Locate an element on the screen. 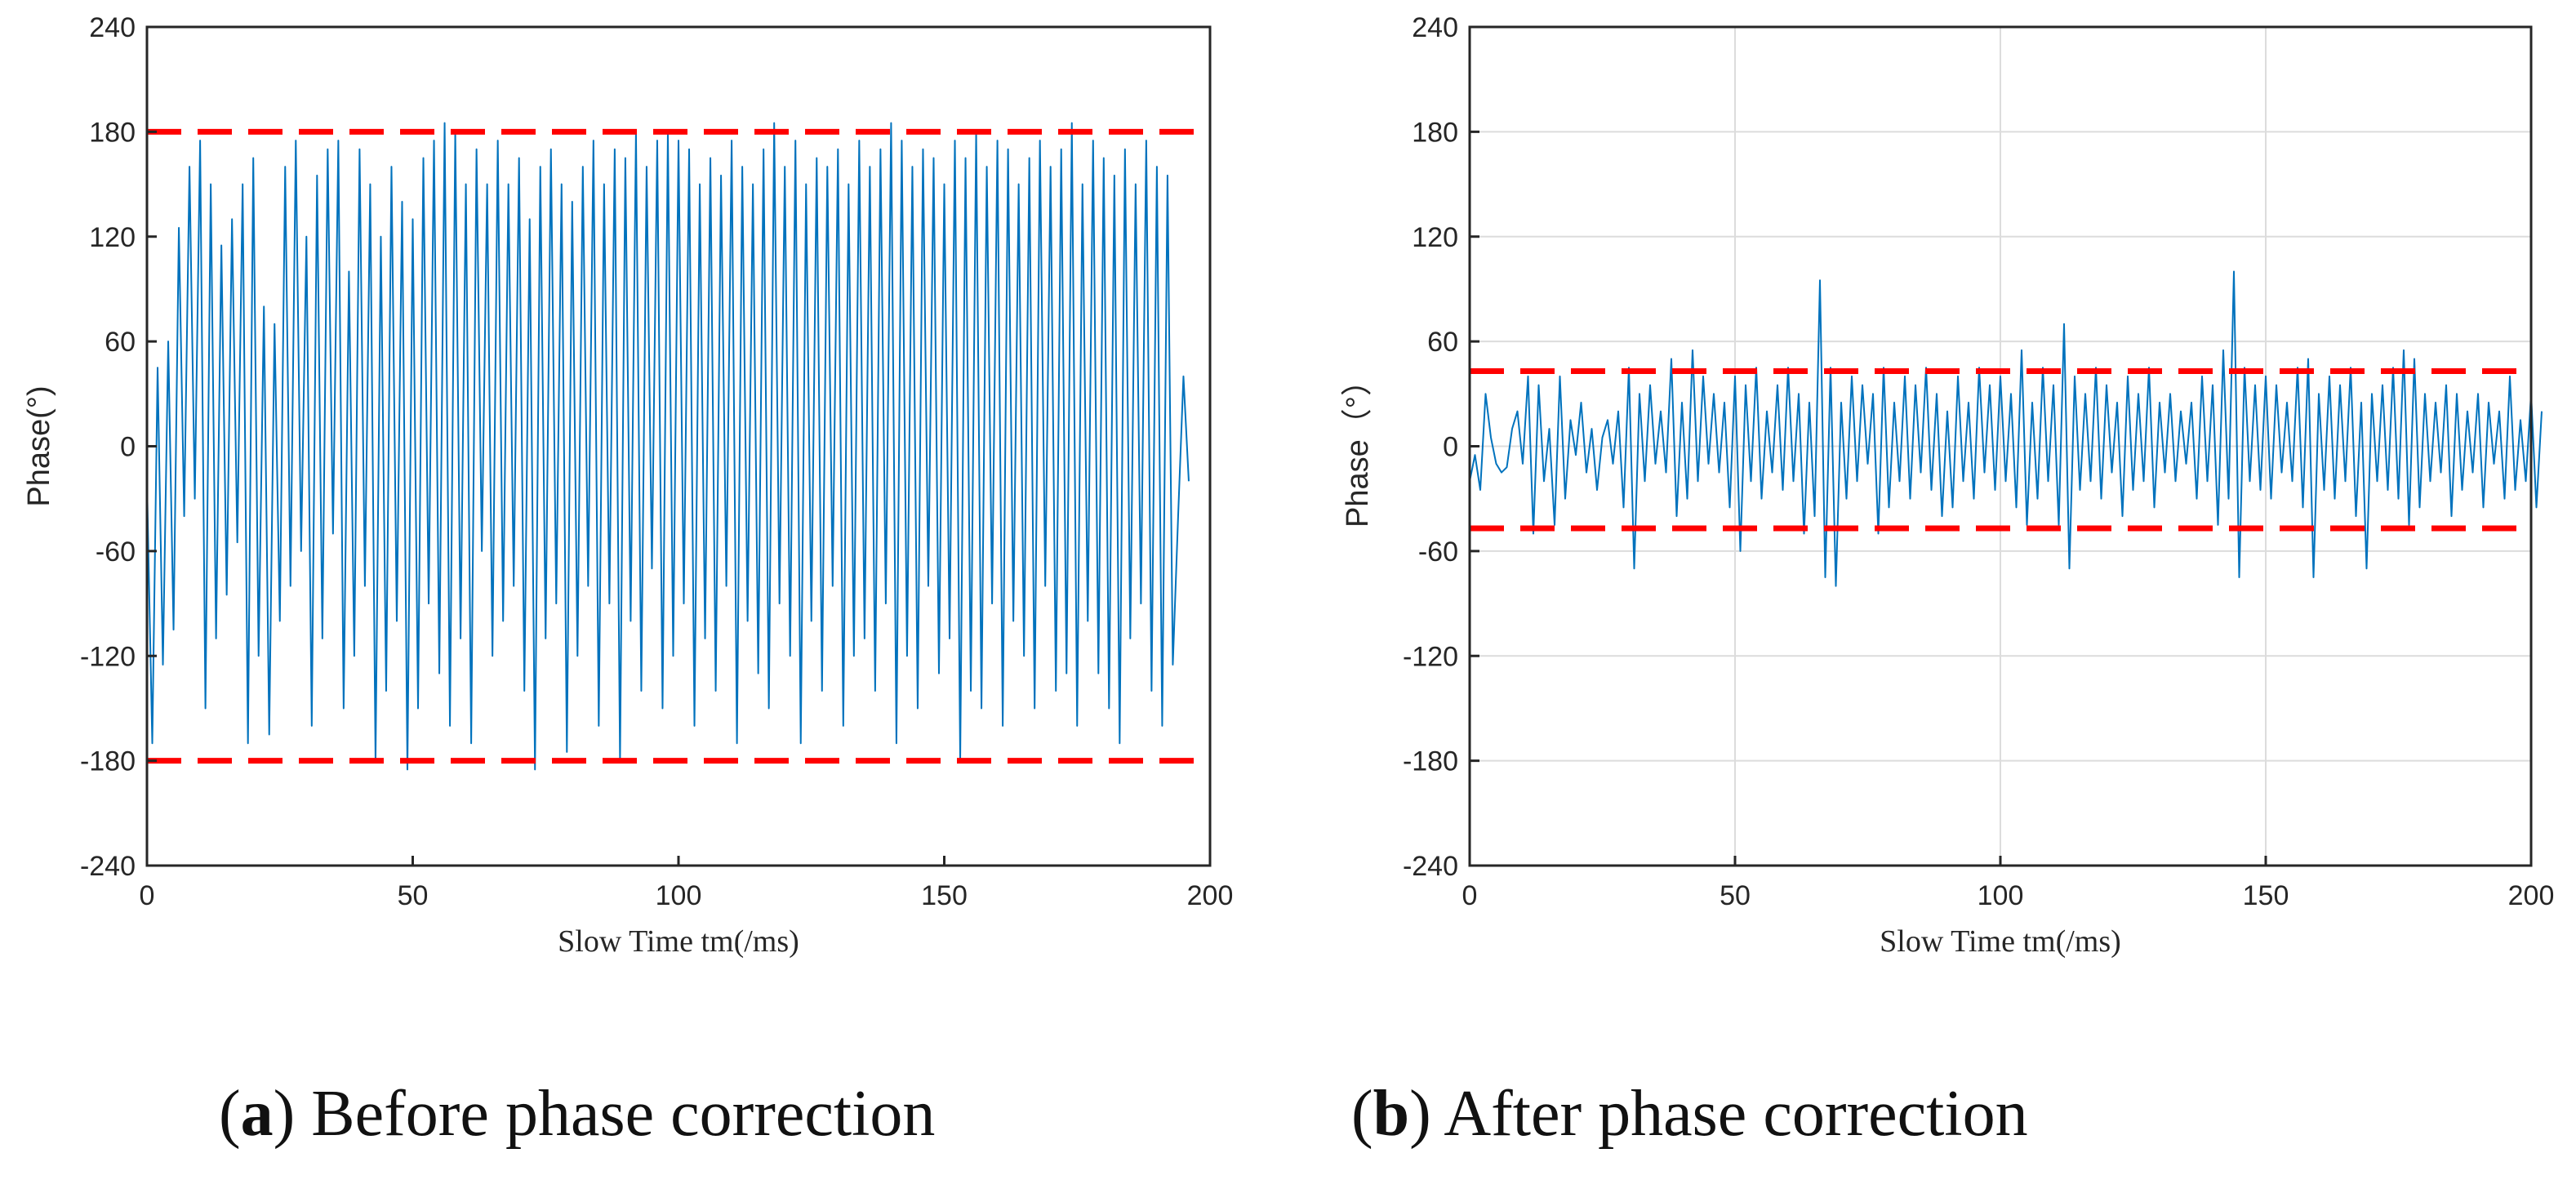 Image resolution: width=2576 pixels, height=1202 pixels. caption-b-text: After phase correction is located at coordinates (1736, 1114).